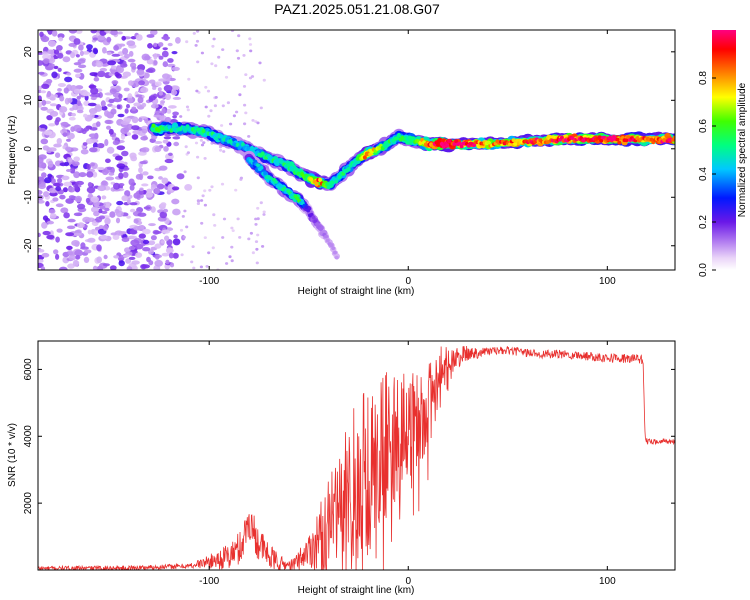  What do you see at coordinates (724, 150) in the screenshot?
I see `colorbar-gradient` at bounding box center [724, 150].